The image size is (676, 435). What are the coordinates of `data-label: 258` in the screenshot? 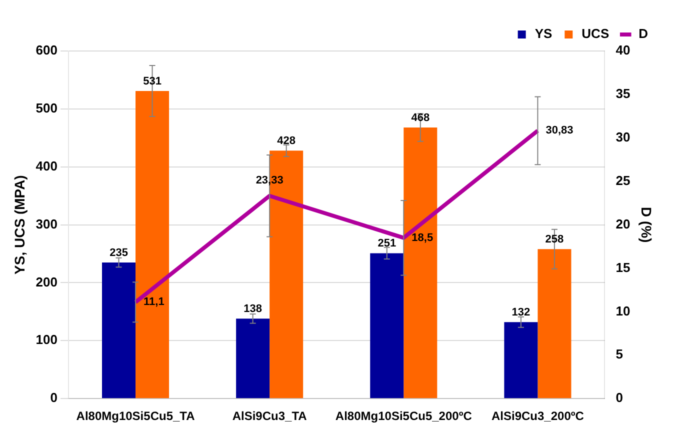 It's located at (554, 240).